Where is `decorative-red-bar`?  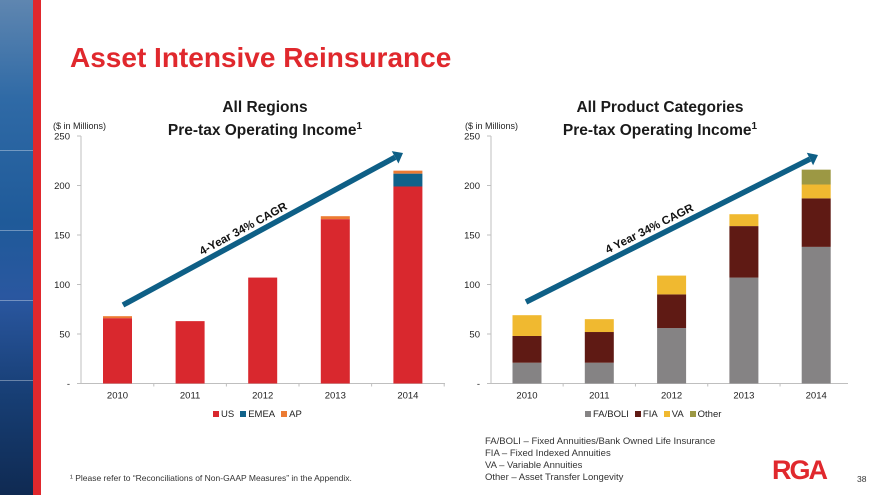 decorative-red-bar is located at coordinates (37, 247).